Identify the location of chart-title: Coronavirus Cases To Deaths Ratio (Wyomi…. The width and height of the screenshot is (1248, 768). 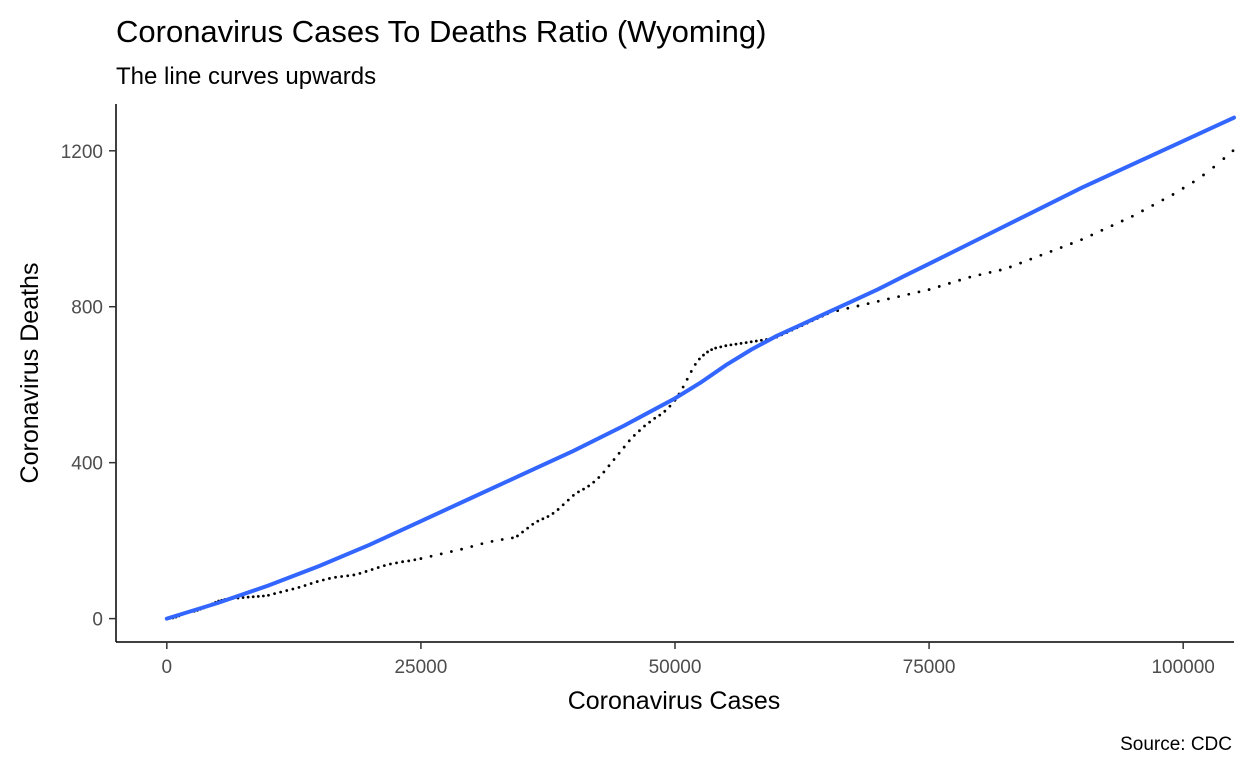
(441, 31).